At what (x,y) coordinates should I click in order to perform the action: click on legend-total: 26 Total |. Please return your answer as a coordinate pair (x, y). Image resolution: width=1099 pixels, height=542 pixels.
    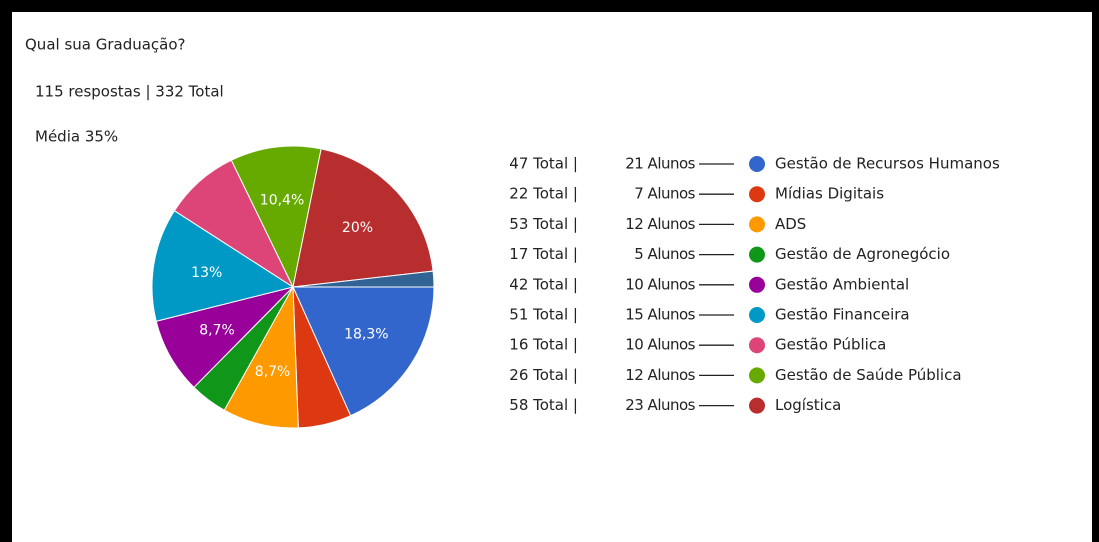
    Looking at the image, I should click on (543, 375).